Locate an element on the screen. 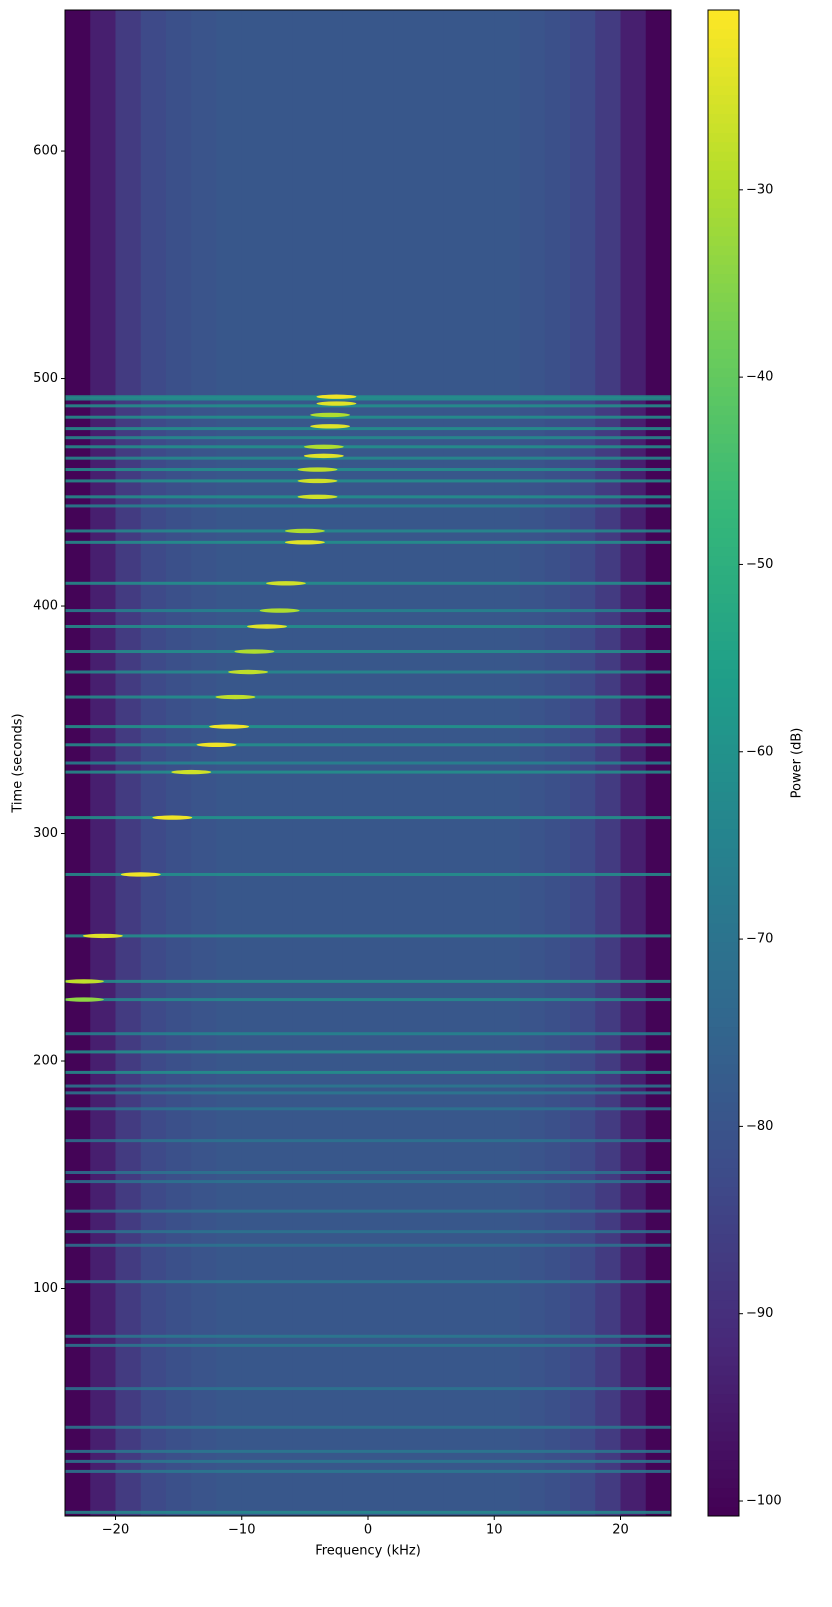  y-tick-label: 500 is located at coordinates (45, 378).